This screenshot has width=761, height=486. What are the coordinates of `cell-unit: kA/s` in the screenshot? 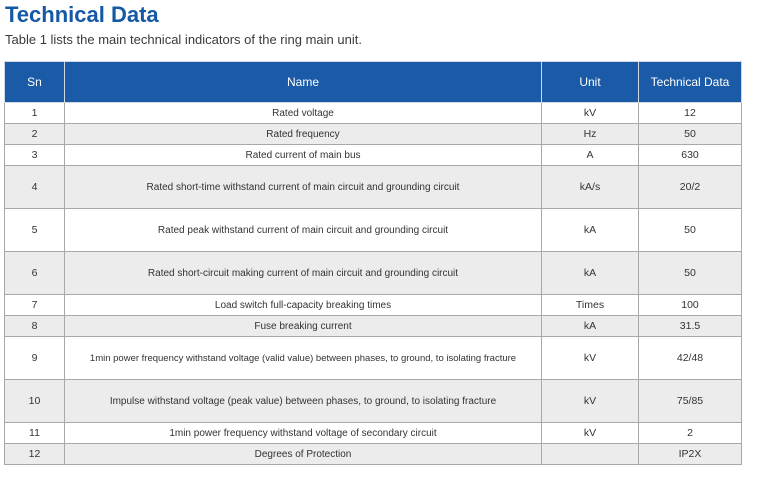 It's located at (590, 187).